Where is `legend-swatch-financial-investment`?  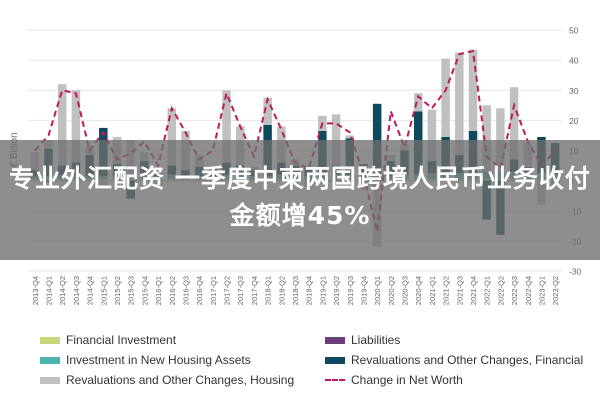
legend-swatch-financial-investment is located at coordinates (50, 340).